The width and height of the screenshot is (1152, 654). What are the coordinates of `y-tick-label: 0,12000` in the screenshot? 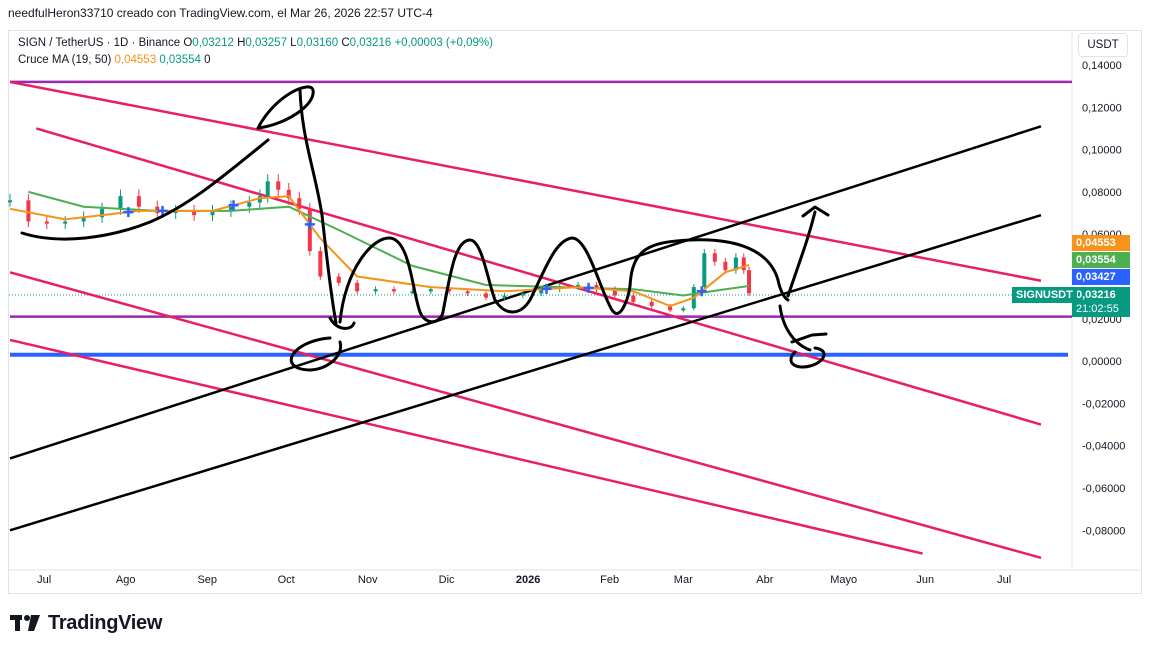 It's located at (1102, 108).